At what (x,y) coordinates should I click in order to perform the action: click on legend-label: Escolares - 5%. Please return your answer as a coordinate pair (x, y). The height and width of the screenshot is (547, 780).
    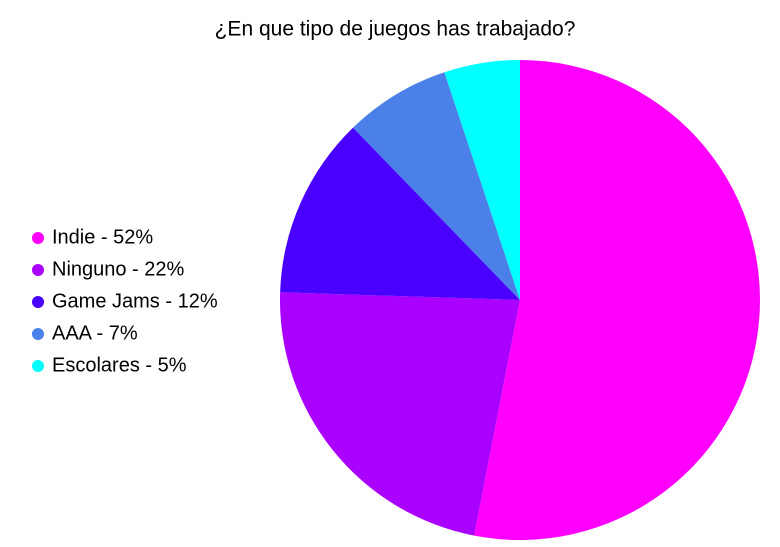
    Looking at the image, I should click on (119, 365).